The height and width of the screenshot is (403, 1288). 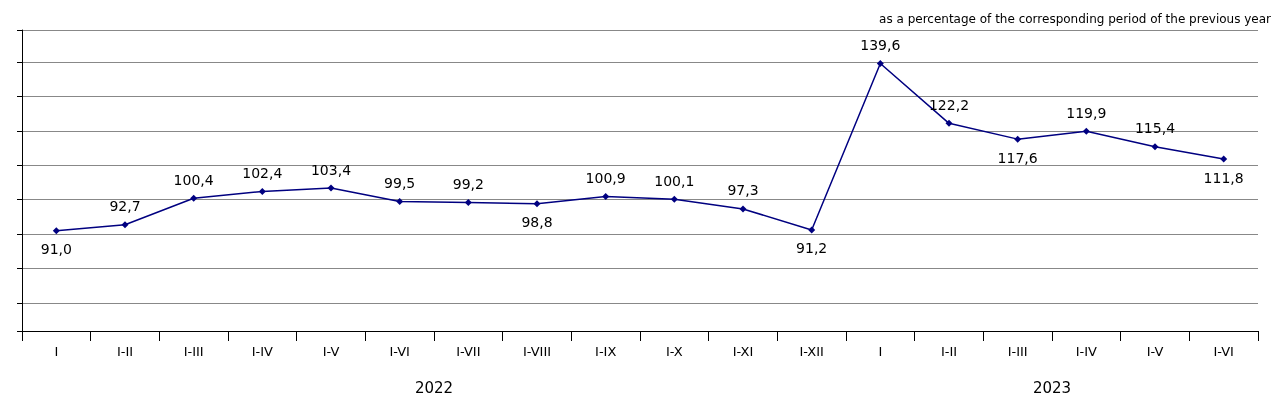 What do you see at coordinates (949, 104) in the screenshot?
I see `data-label: 122,2` at bounding box center [949, 104].